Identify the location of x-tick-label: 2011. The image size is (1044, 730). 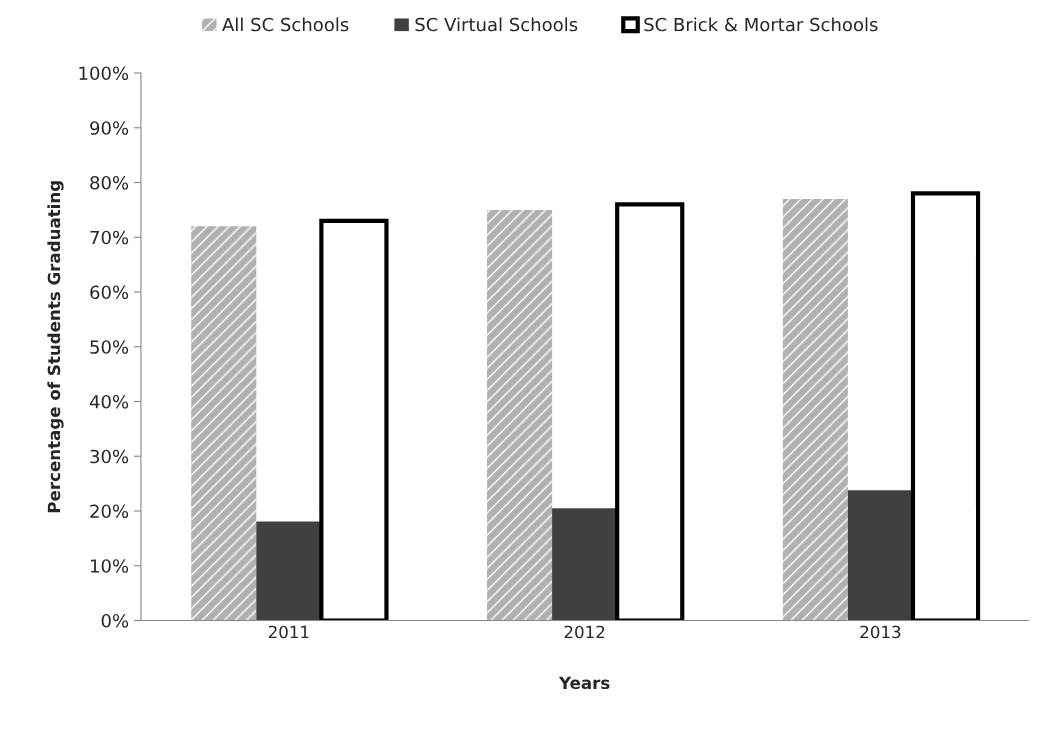
(288, 632).